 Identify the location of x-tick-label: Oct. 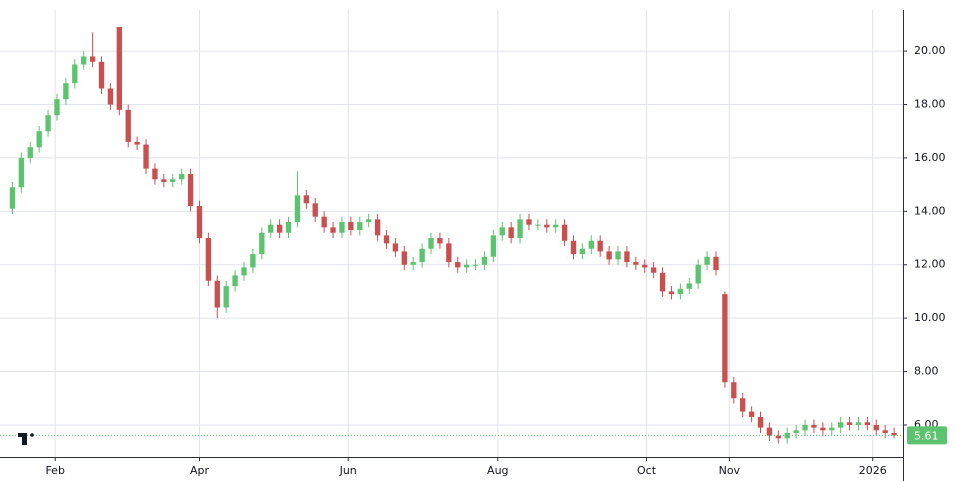
(647, 470).